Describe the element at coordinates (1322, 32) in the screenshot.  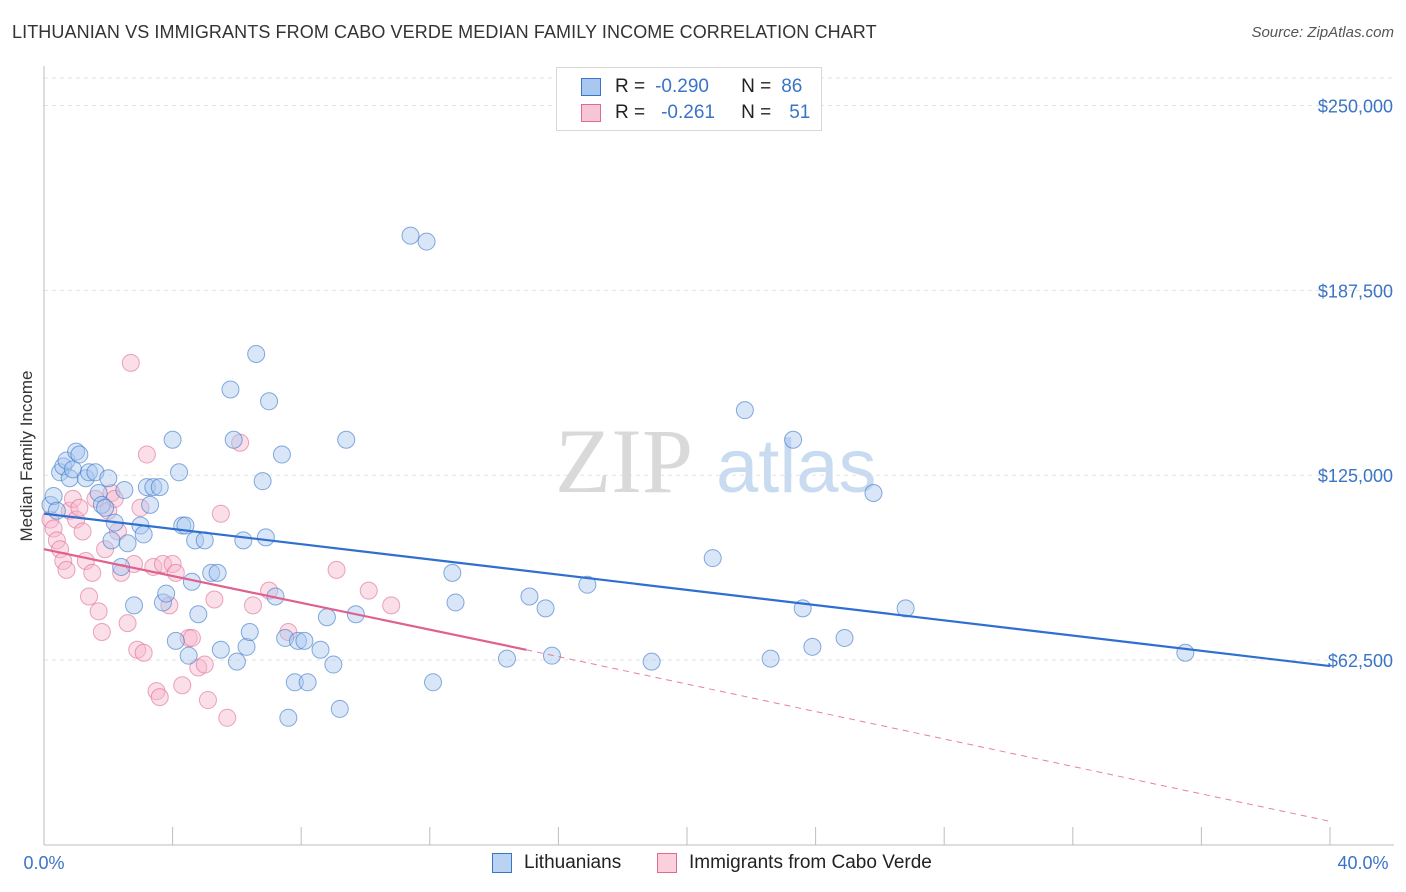
I see `source-label: Source: ZipAtlas.com` at that location.